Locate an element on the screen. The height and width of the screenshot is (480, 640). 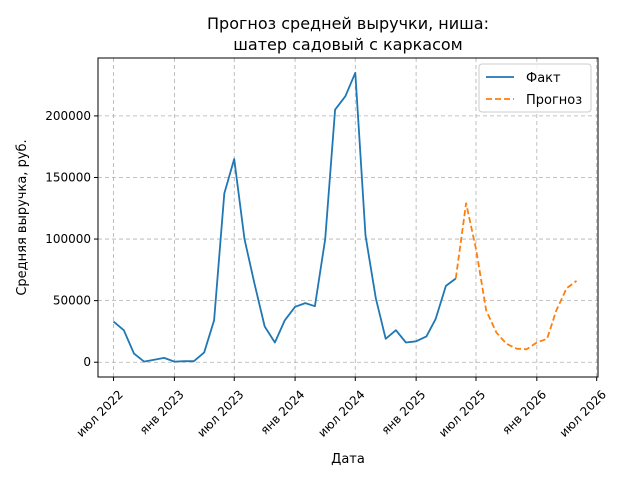
legend-label-forecast: Прогноз is located at coordinates (554, 100).